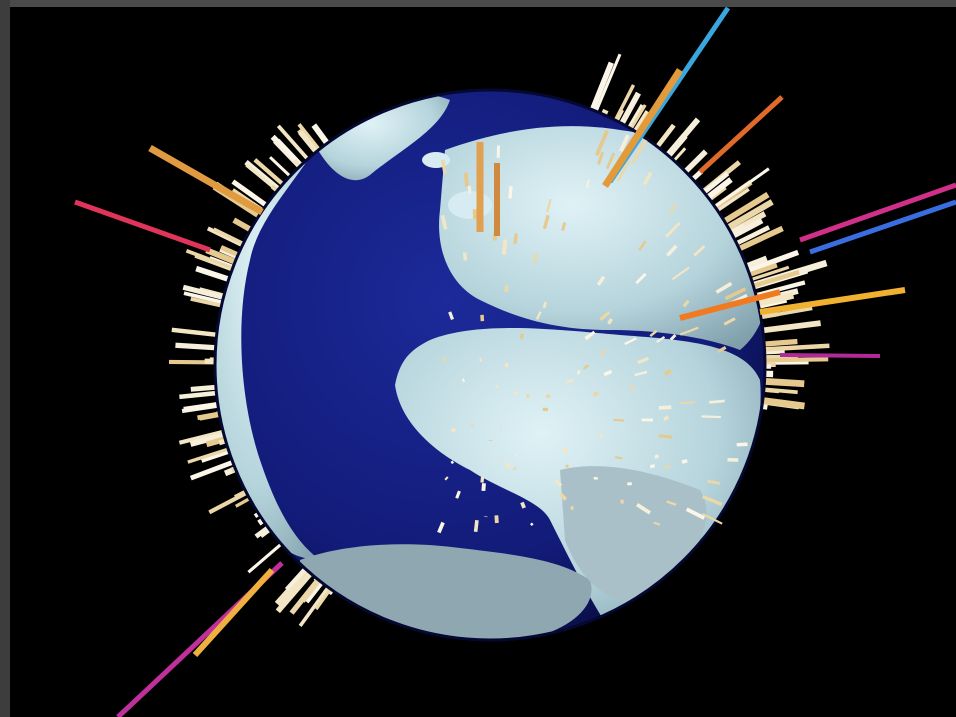  Describe the element at coordinates (602, 238) in the screenshot. I see `continent-eurasia` at that location.